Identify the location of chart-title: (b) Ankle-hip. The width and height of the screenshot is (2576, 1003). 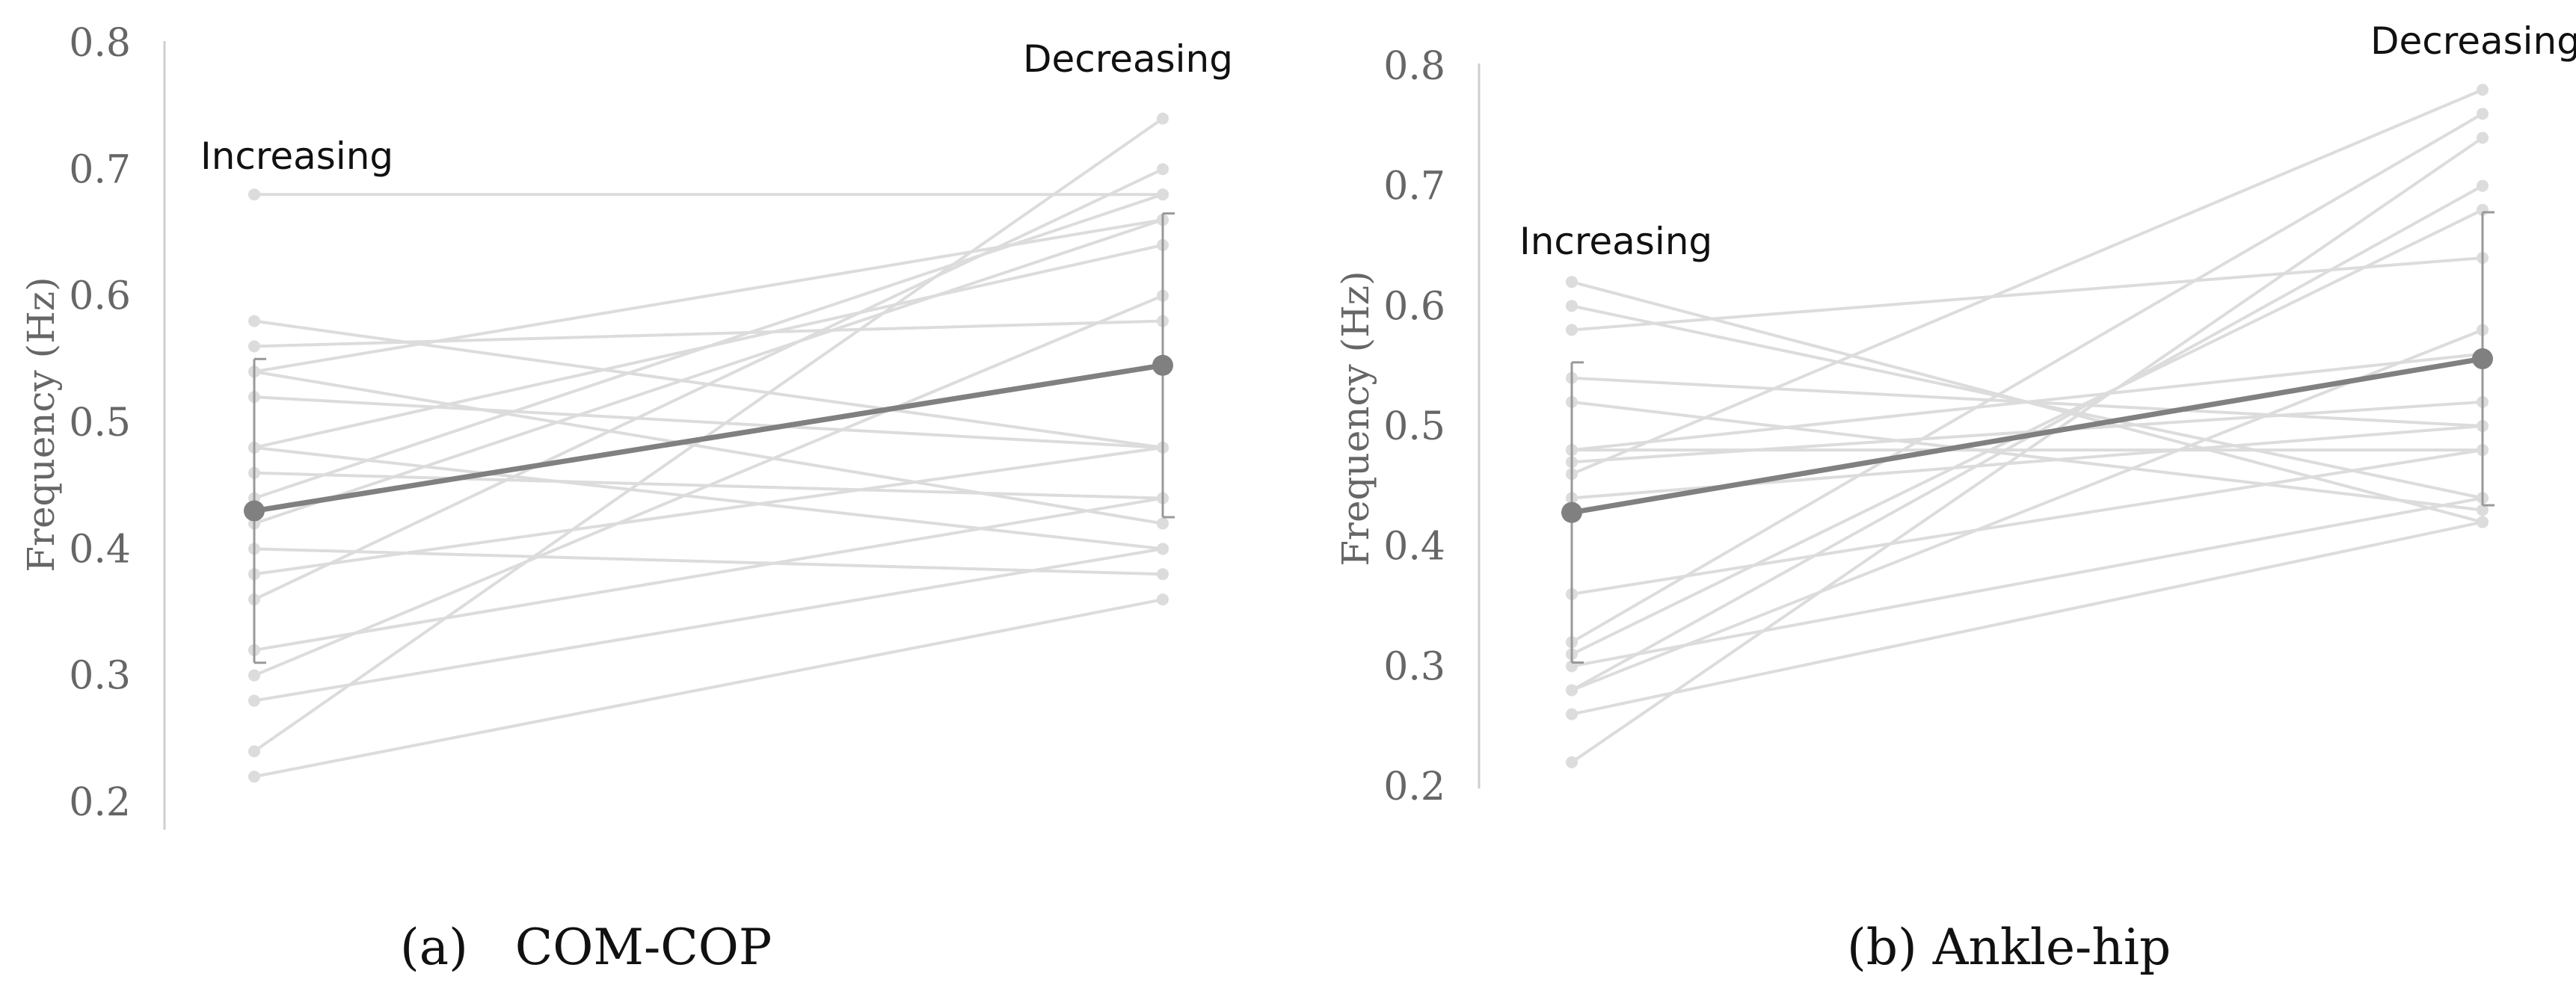
(2009, 948).